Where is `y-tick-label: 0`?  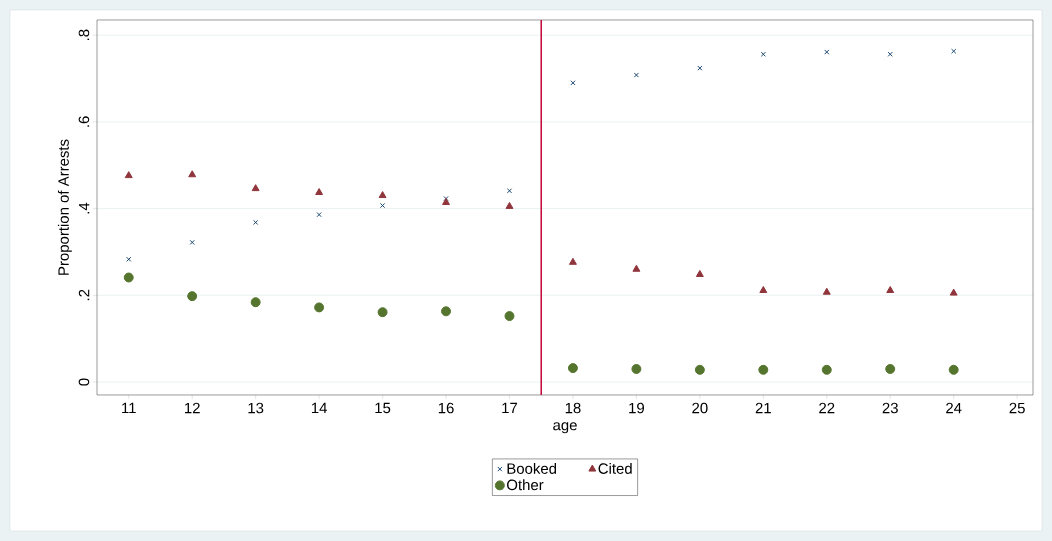
y-tick-label: 0 is located at coordinates (84, 382).